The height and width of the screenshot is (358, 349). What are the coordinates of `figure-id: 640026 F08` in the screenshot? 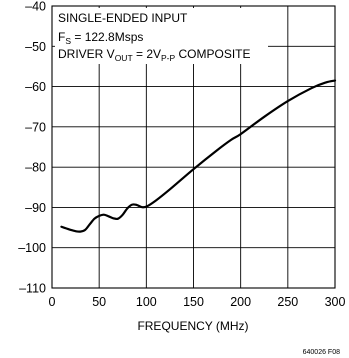 It's located at (321, 352).